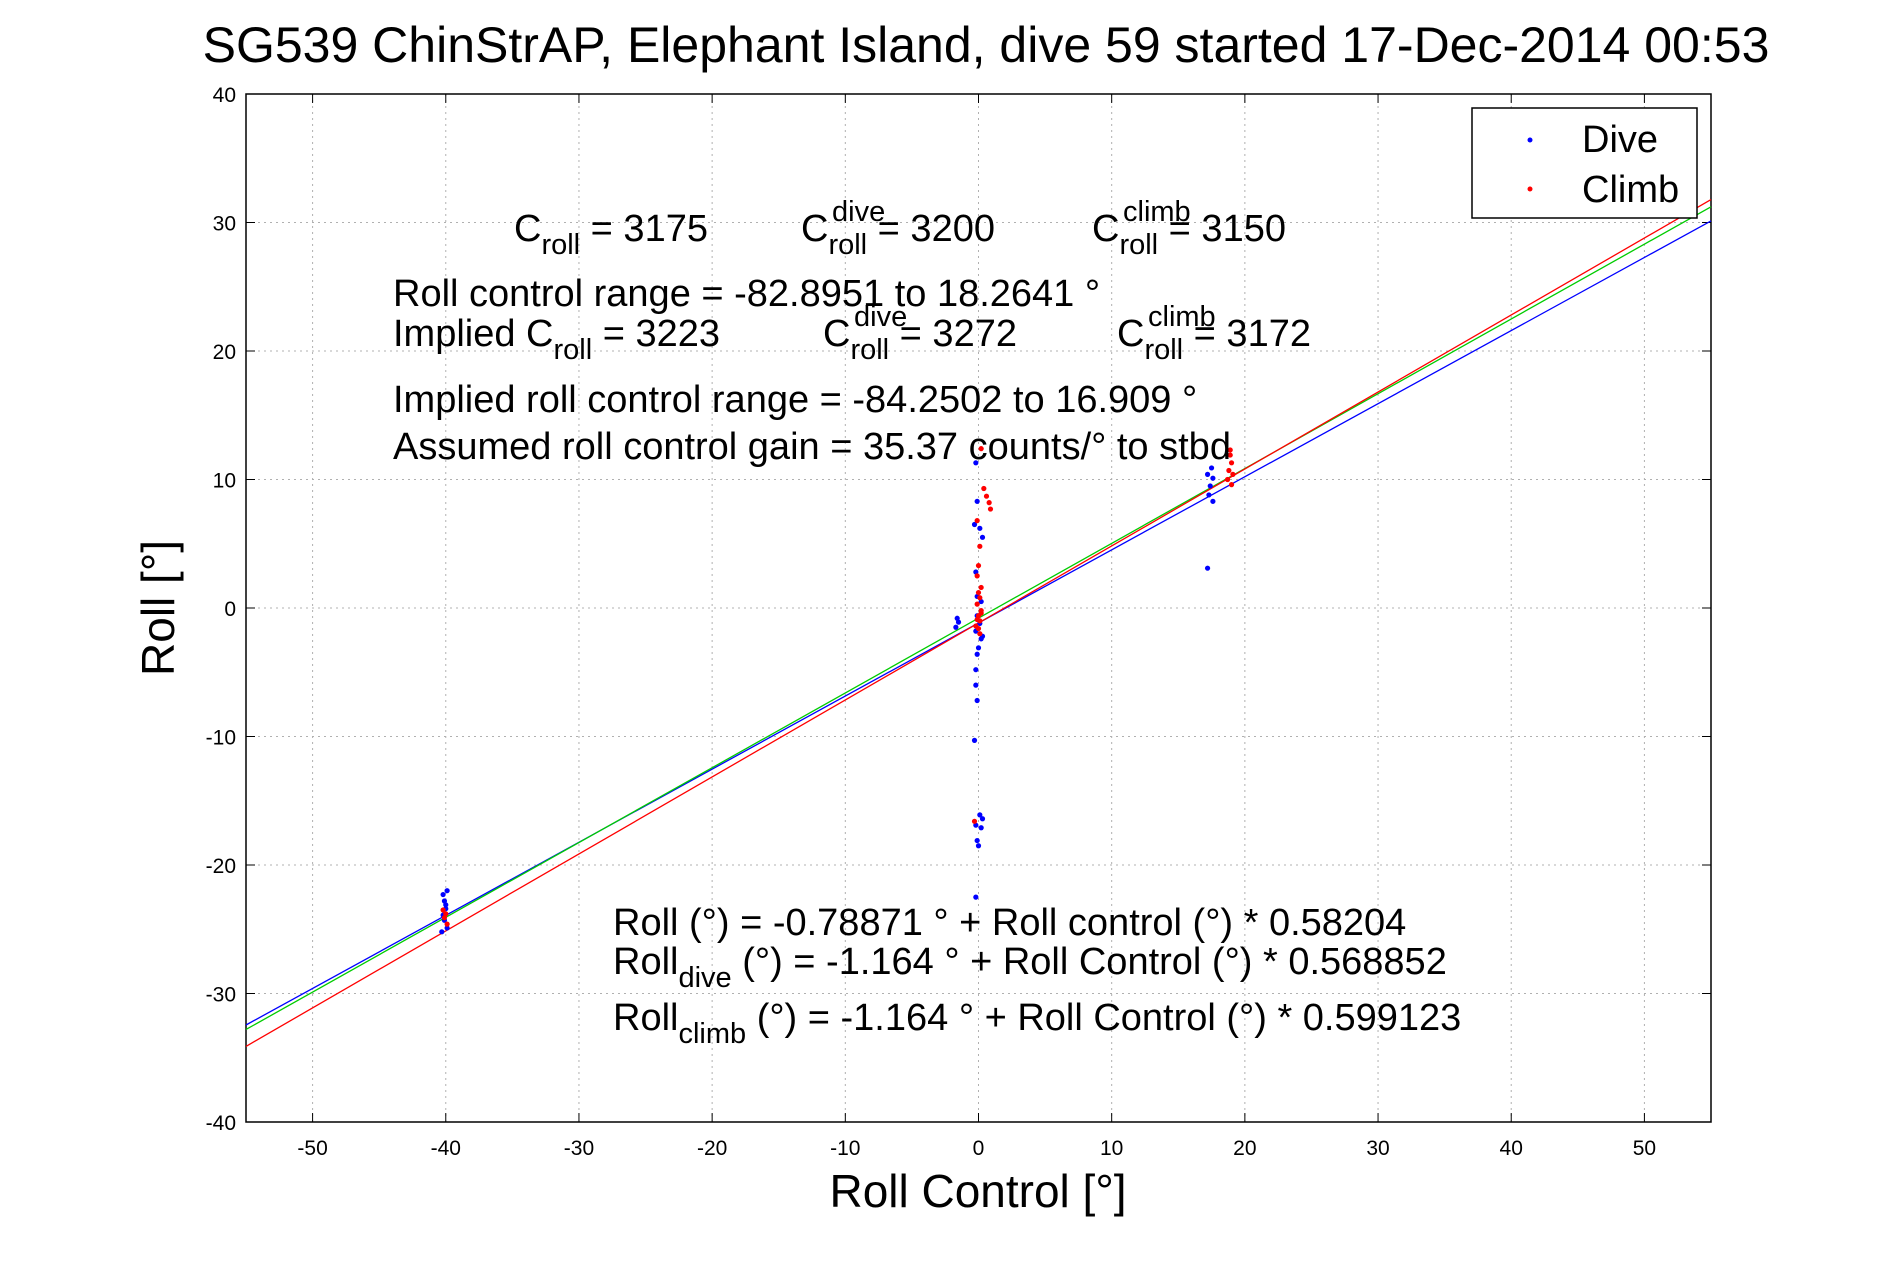 This screenshot has height=1262, width=1891. I want to click on x-tick-label: -10, so click(845, 1148).